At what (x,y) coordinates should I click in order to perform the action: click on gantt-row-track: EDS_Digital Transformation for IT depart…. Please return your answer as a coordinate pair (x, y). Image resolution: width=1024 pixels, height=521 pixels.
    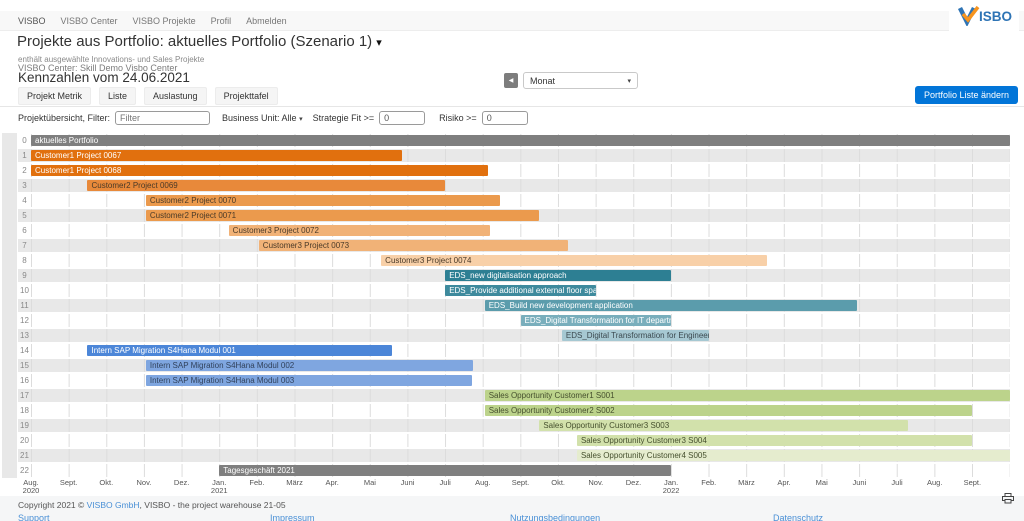
    Looking at the image, I should click on (520, 320).